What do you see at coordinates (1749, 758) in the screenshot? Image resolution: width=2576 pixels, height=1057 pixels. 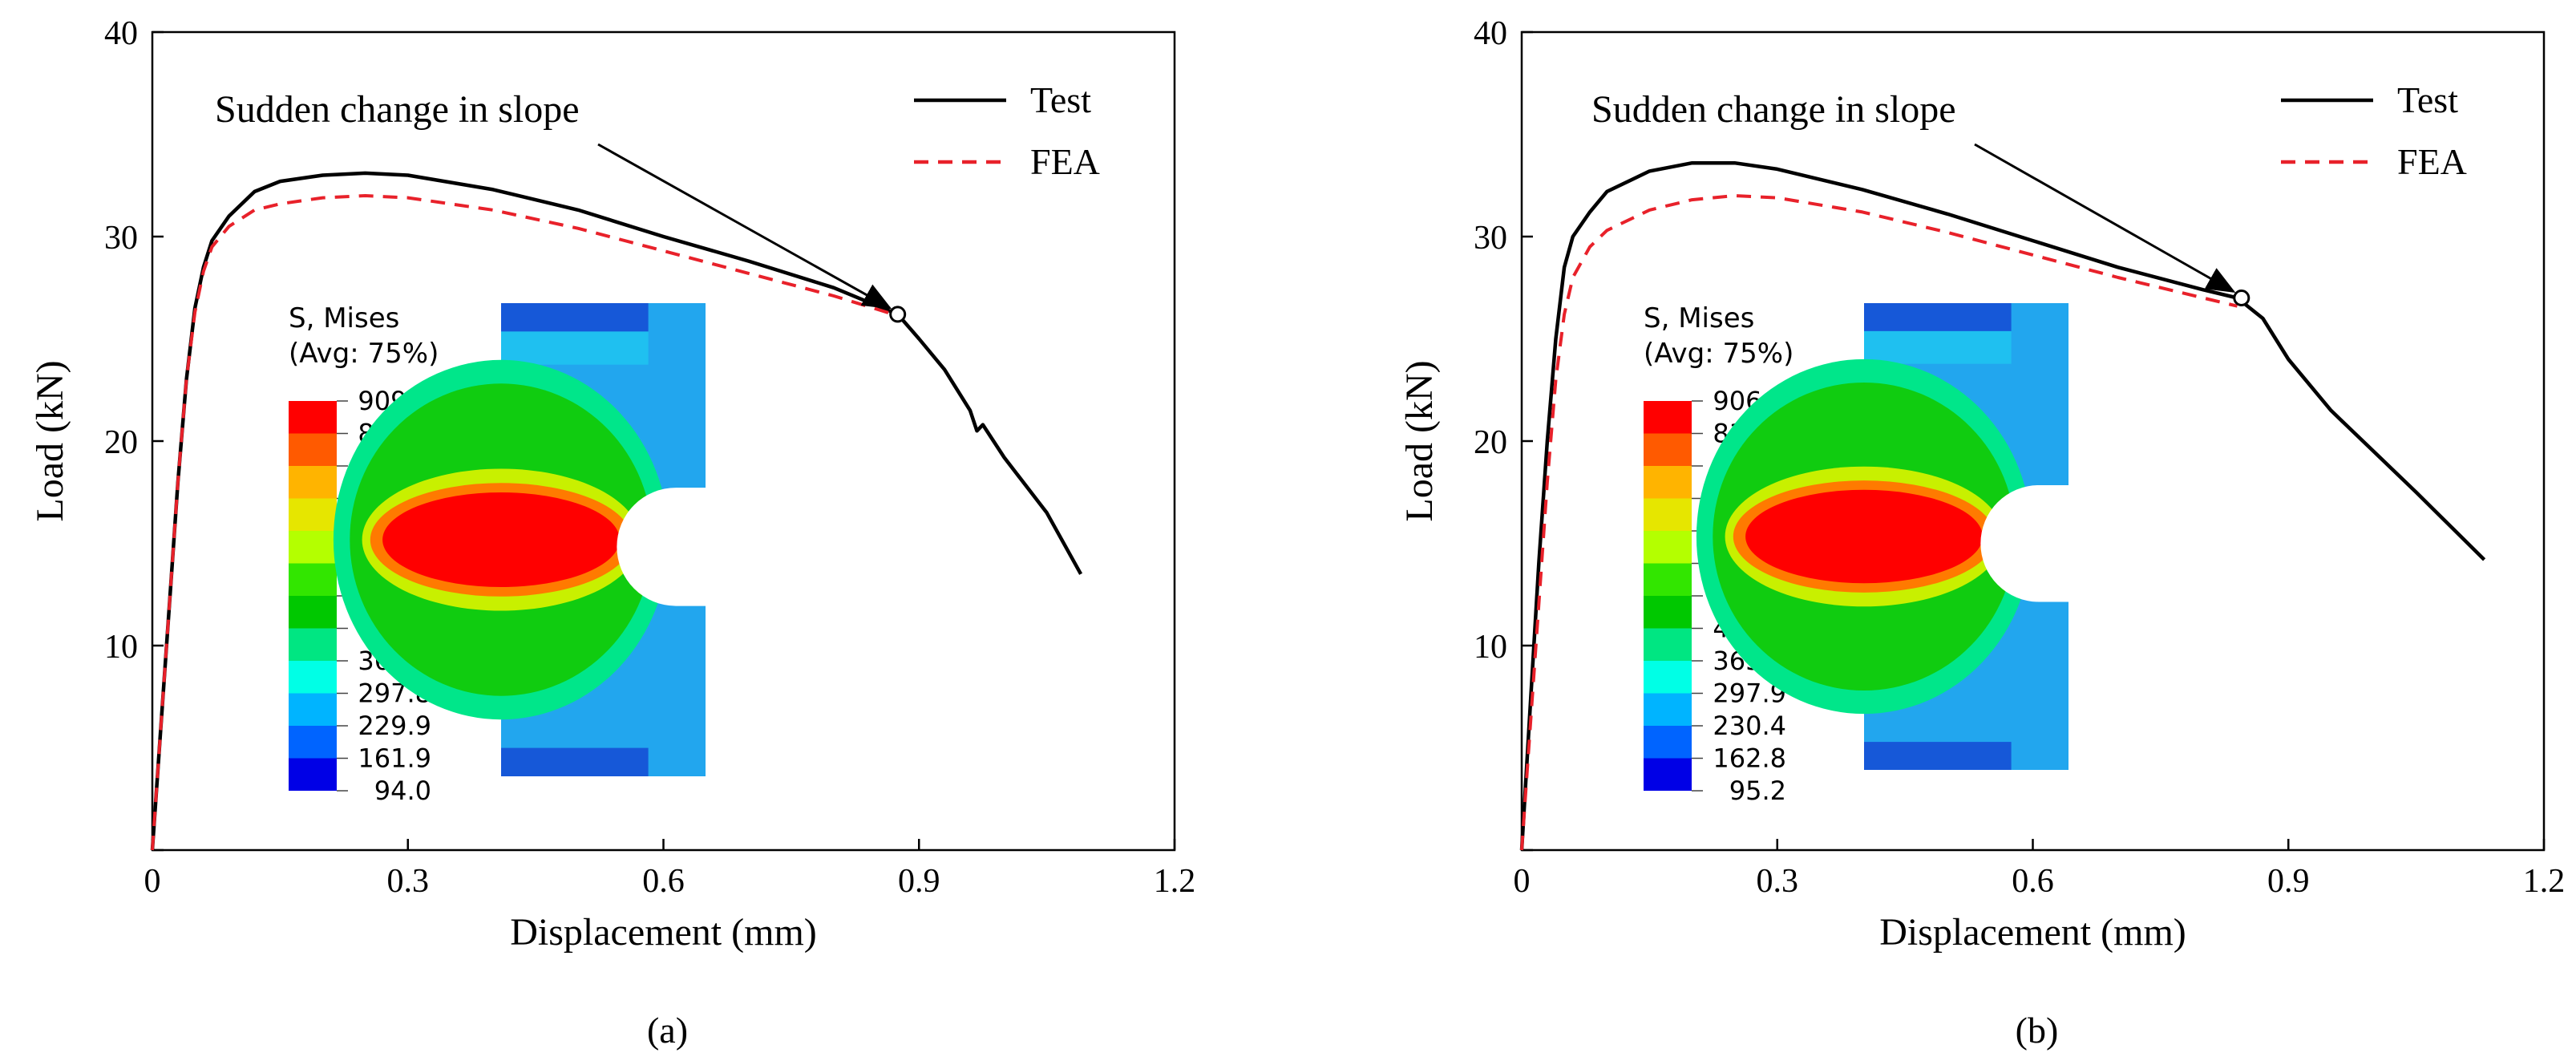 I see `scale-label: 162.8` at bounding box center [1749, 758].